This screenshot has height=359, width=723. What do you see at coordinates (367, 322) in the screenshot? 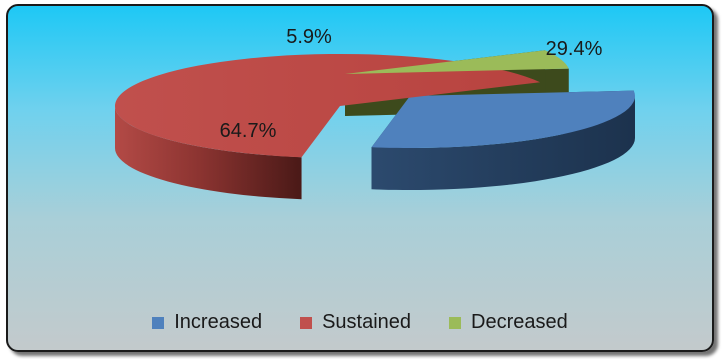
I see `legend-label-sustained: Sustained` at bounding box center [367, 322].